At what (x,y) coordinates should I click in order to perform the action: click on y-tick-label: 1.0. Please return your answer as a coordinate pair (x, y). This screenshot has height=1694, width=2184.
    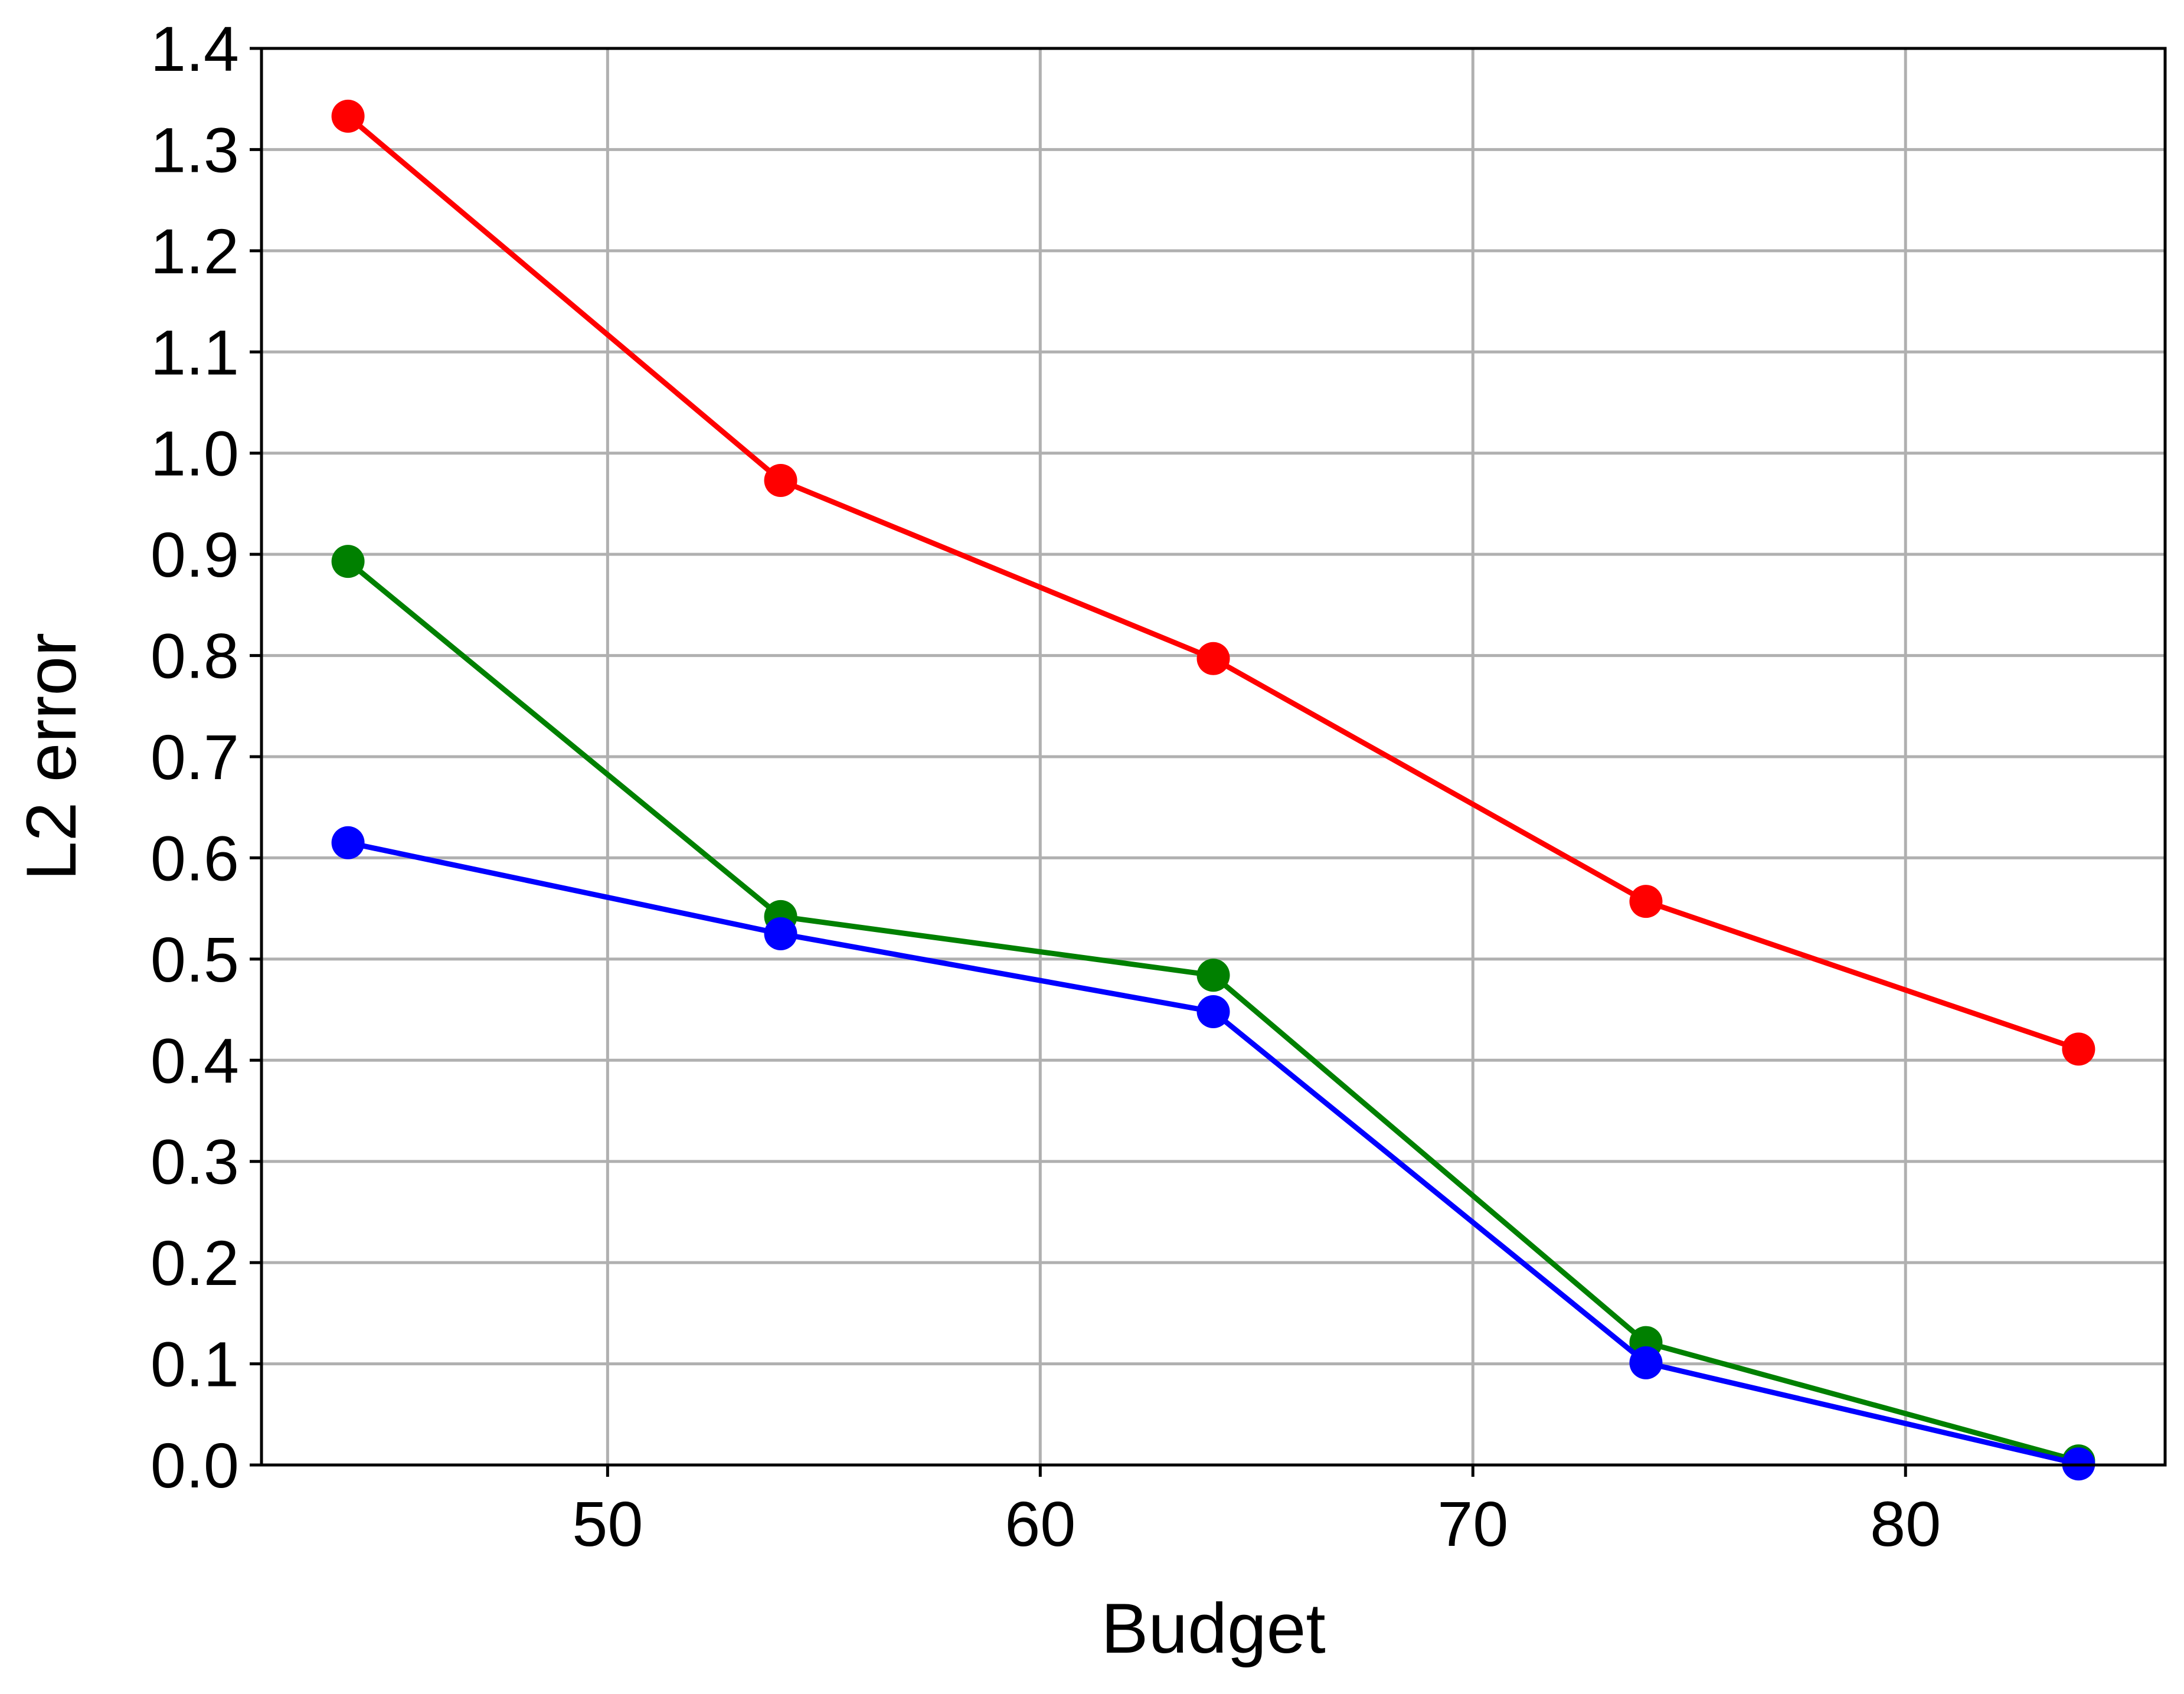
    Looking at the image, I should click on (195, 453).